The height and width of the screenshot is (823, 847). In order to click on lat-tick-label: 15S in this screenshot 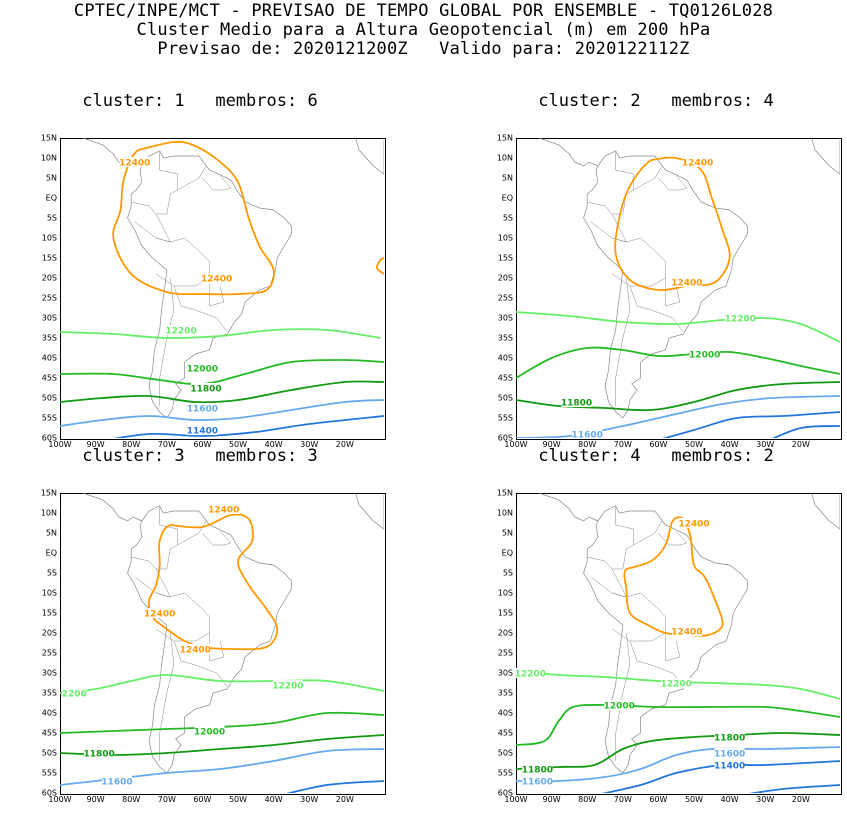, I will do `click(505, 258)`.